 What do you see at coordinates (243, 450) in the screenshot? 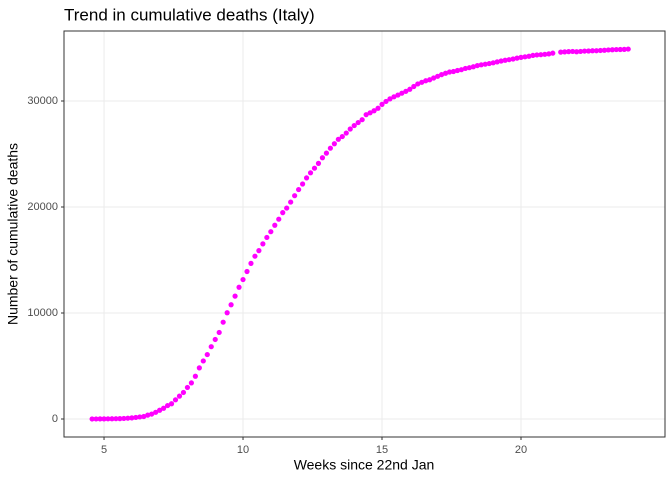
I see `x-tick-label: 10` at bounding box center [243, 450].